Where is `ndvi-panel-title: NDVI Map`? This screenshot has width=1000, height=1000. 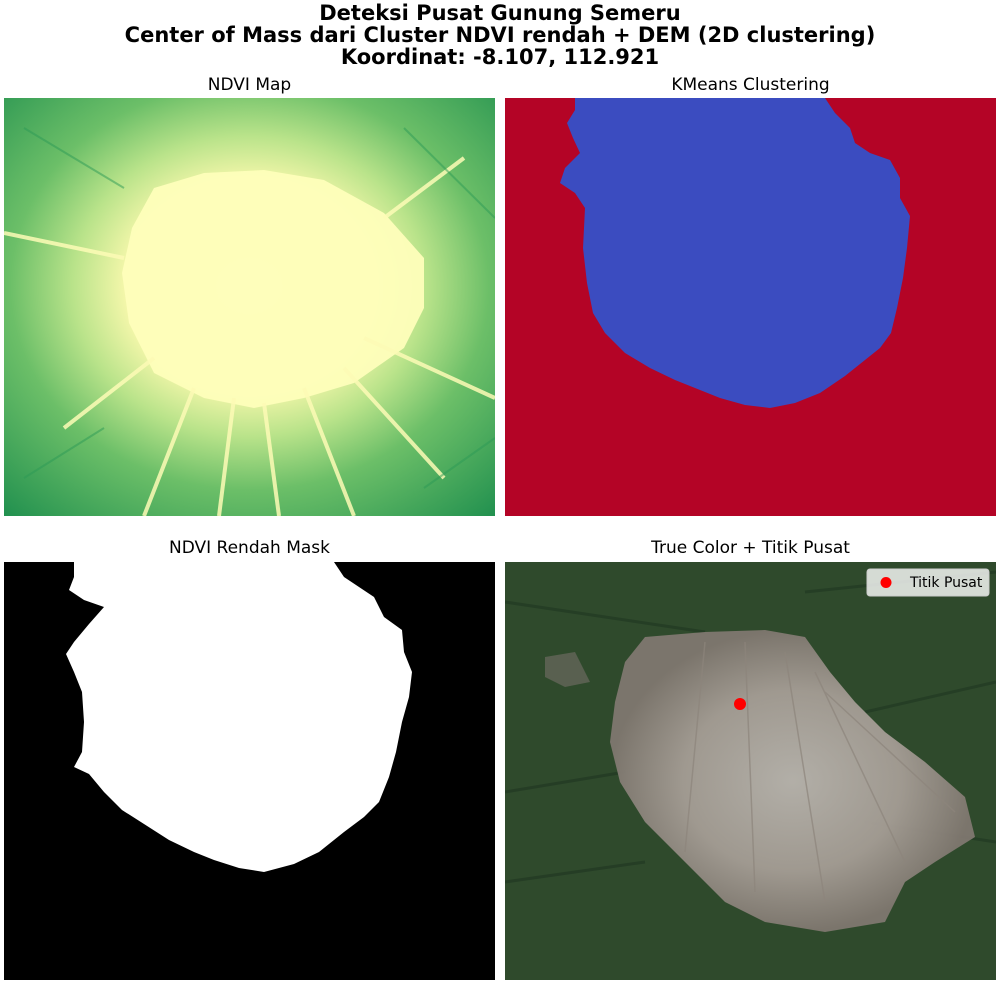 ndvi-panel-title: NDVI Map is located at coordinates (249, 85).